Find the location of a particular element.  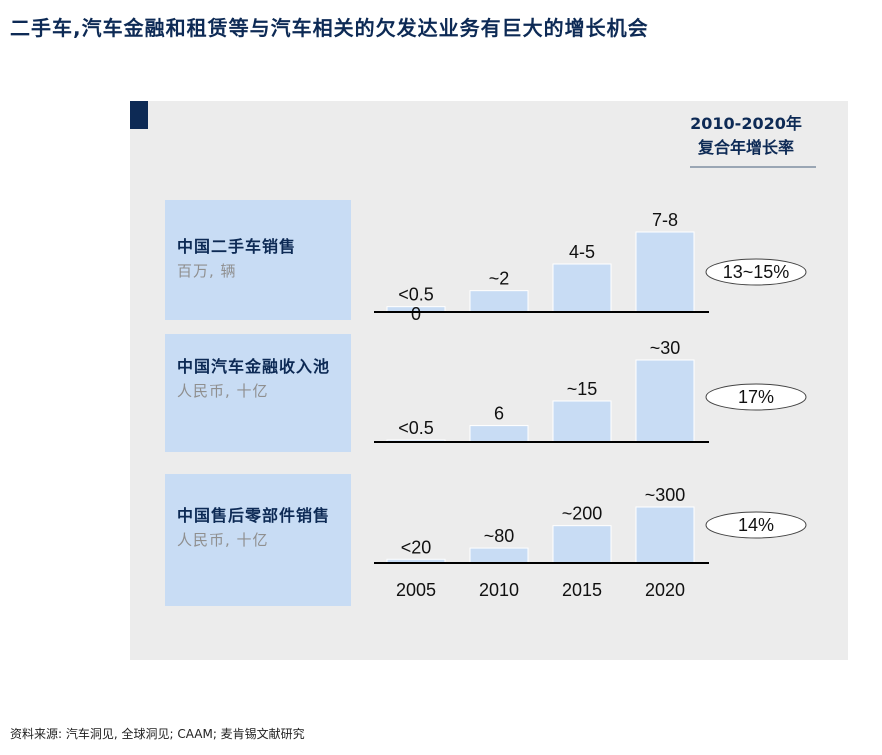

cagr-header: 2010-2020年 复合年增长率 is located at coordinates (746, 136).